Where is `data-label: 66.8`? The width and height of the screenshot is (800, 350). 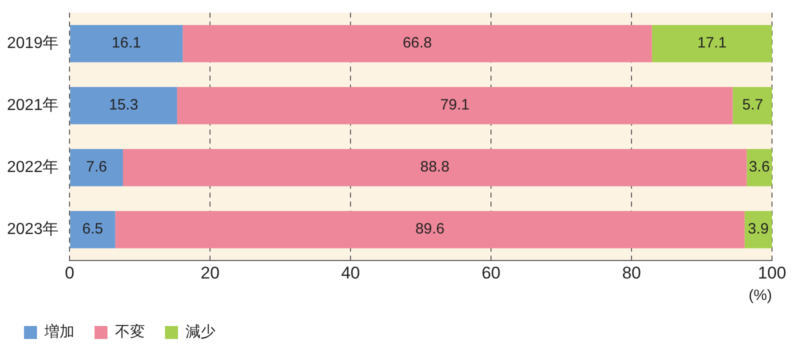
data-label: 66.8 is located at coordinates (417, 43).